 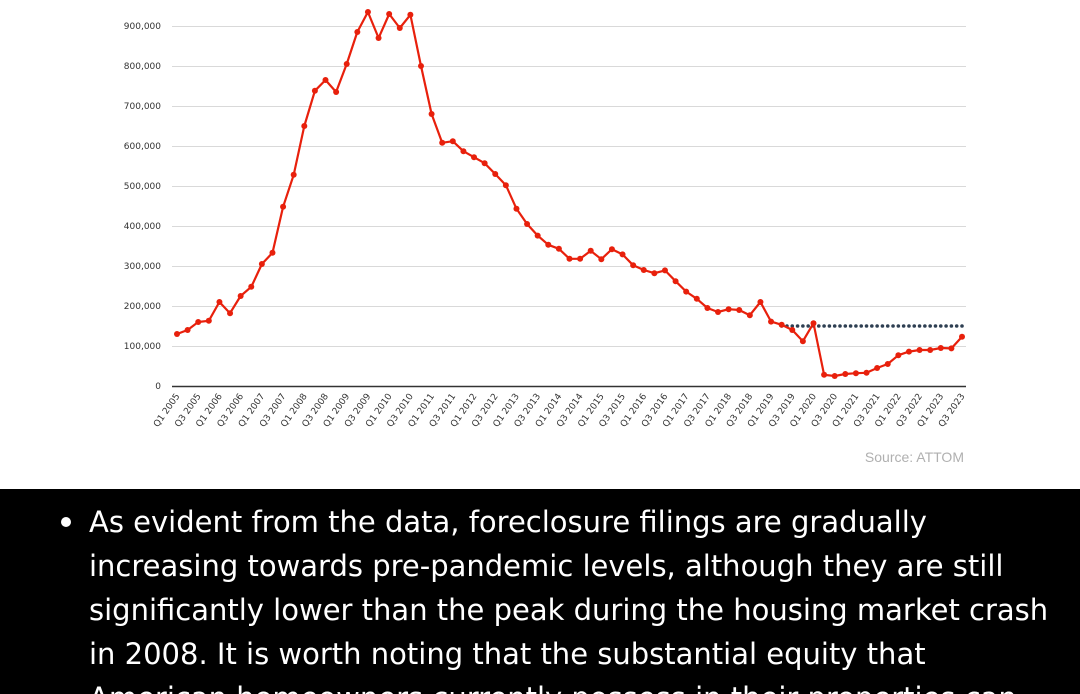 What do you see at coordinates (142, 107) in the screenshot?
I see `y-tick-label: 700,000` at bounding box center [142, 107].